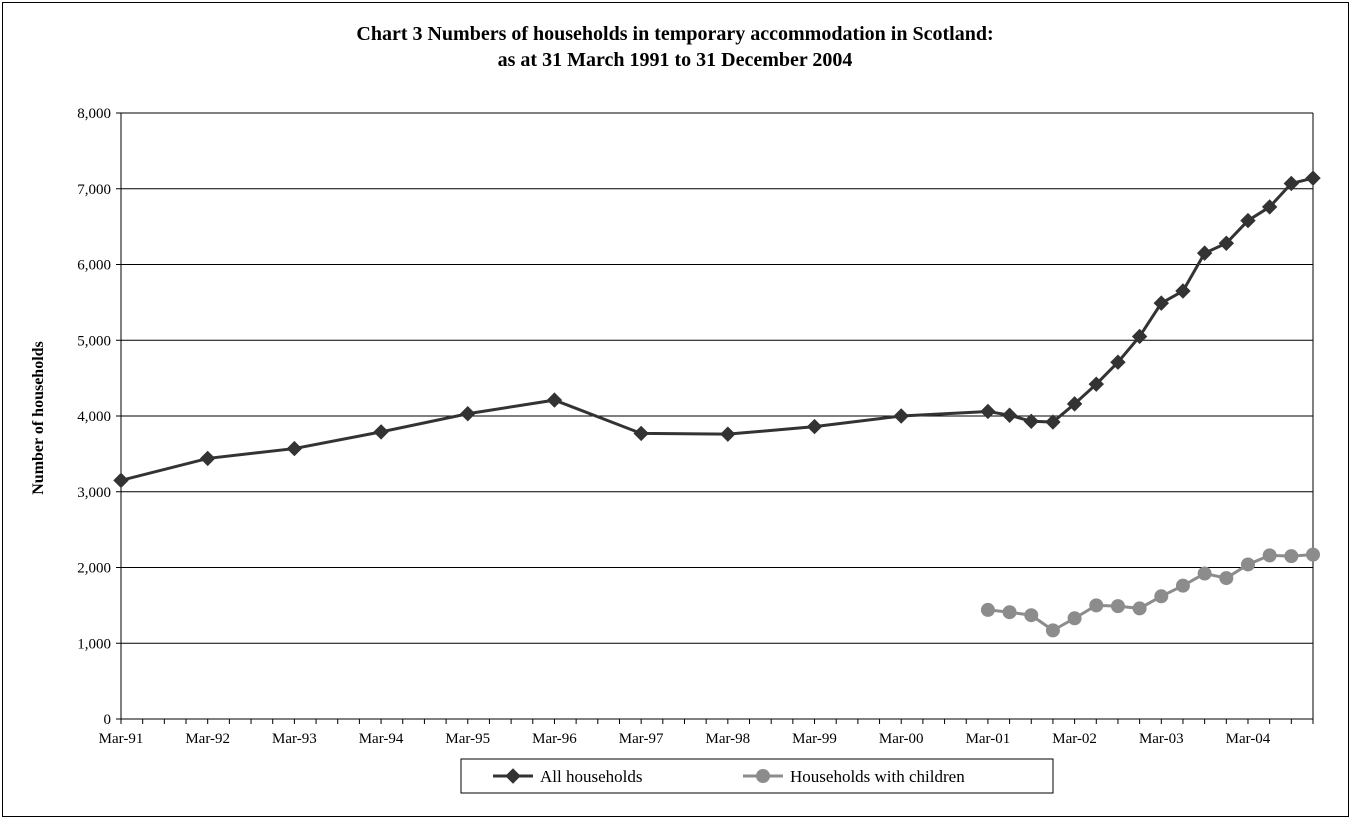  I want to click on y-tick-label-1: 1,000, so click(94, 644).